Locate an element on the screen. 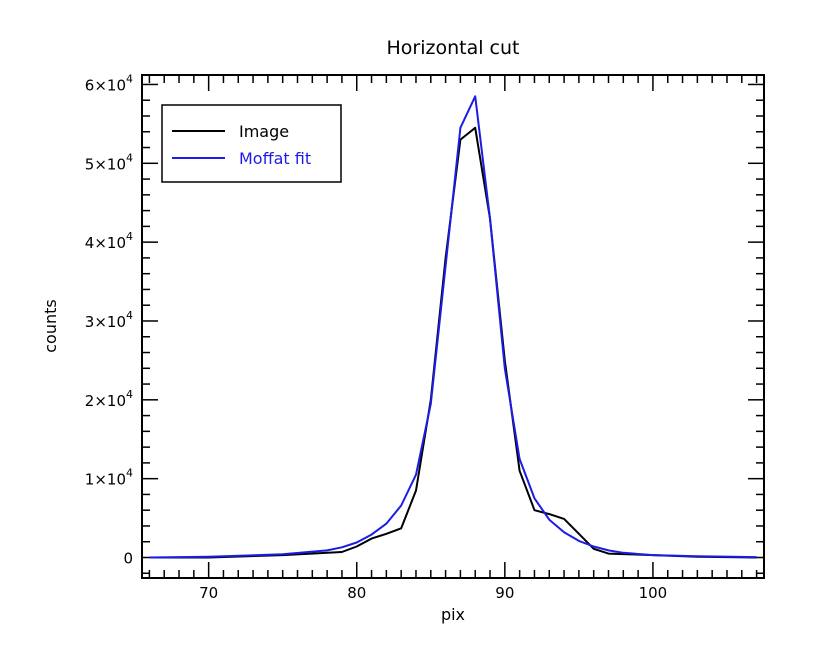  legend-box is located at coordinates (251, 143).